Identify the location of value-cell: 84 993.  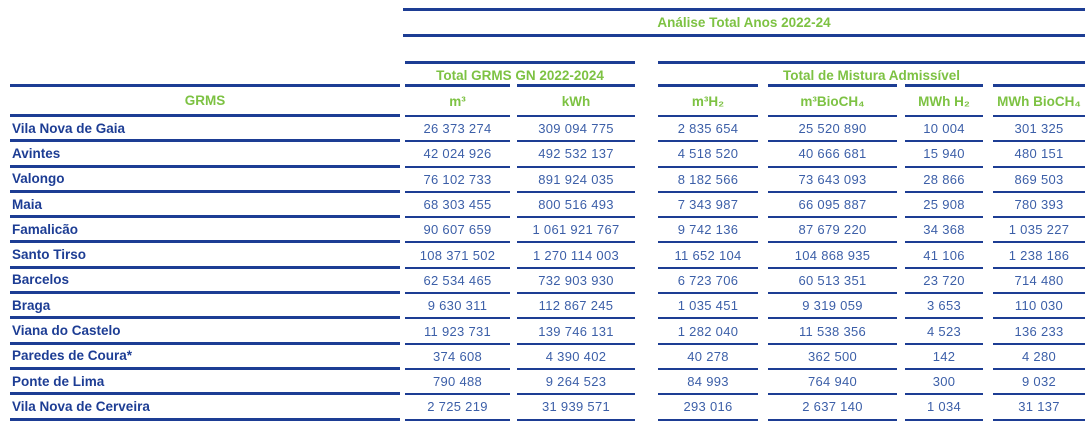
(708, 383).